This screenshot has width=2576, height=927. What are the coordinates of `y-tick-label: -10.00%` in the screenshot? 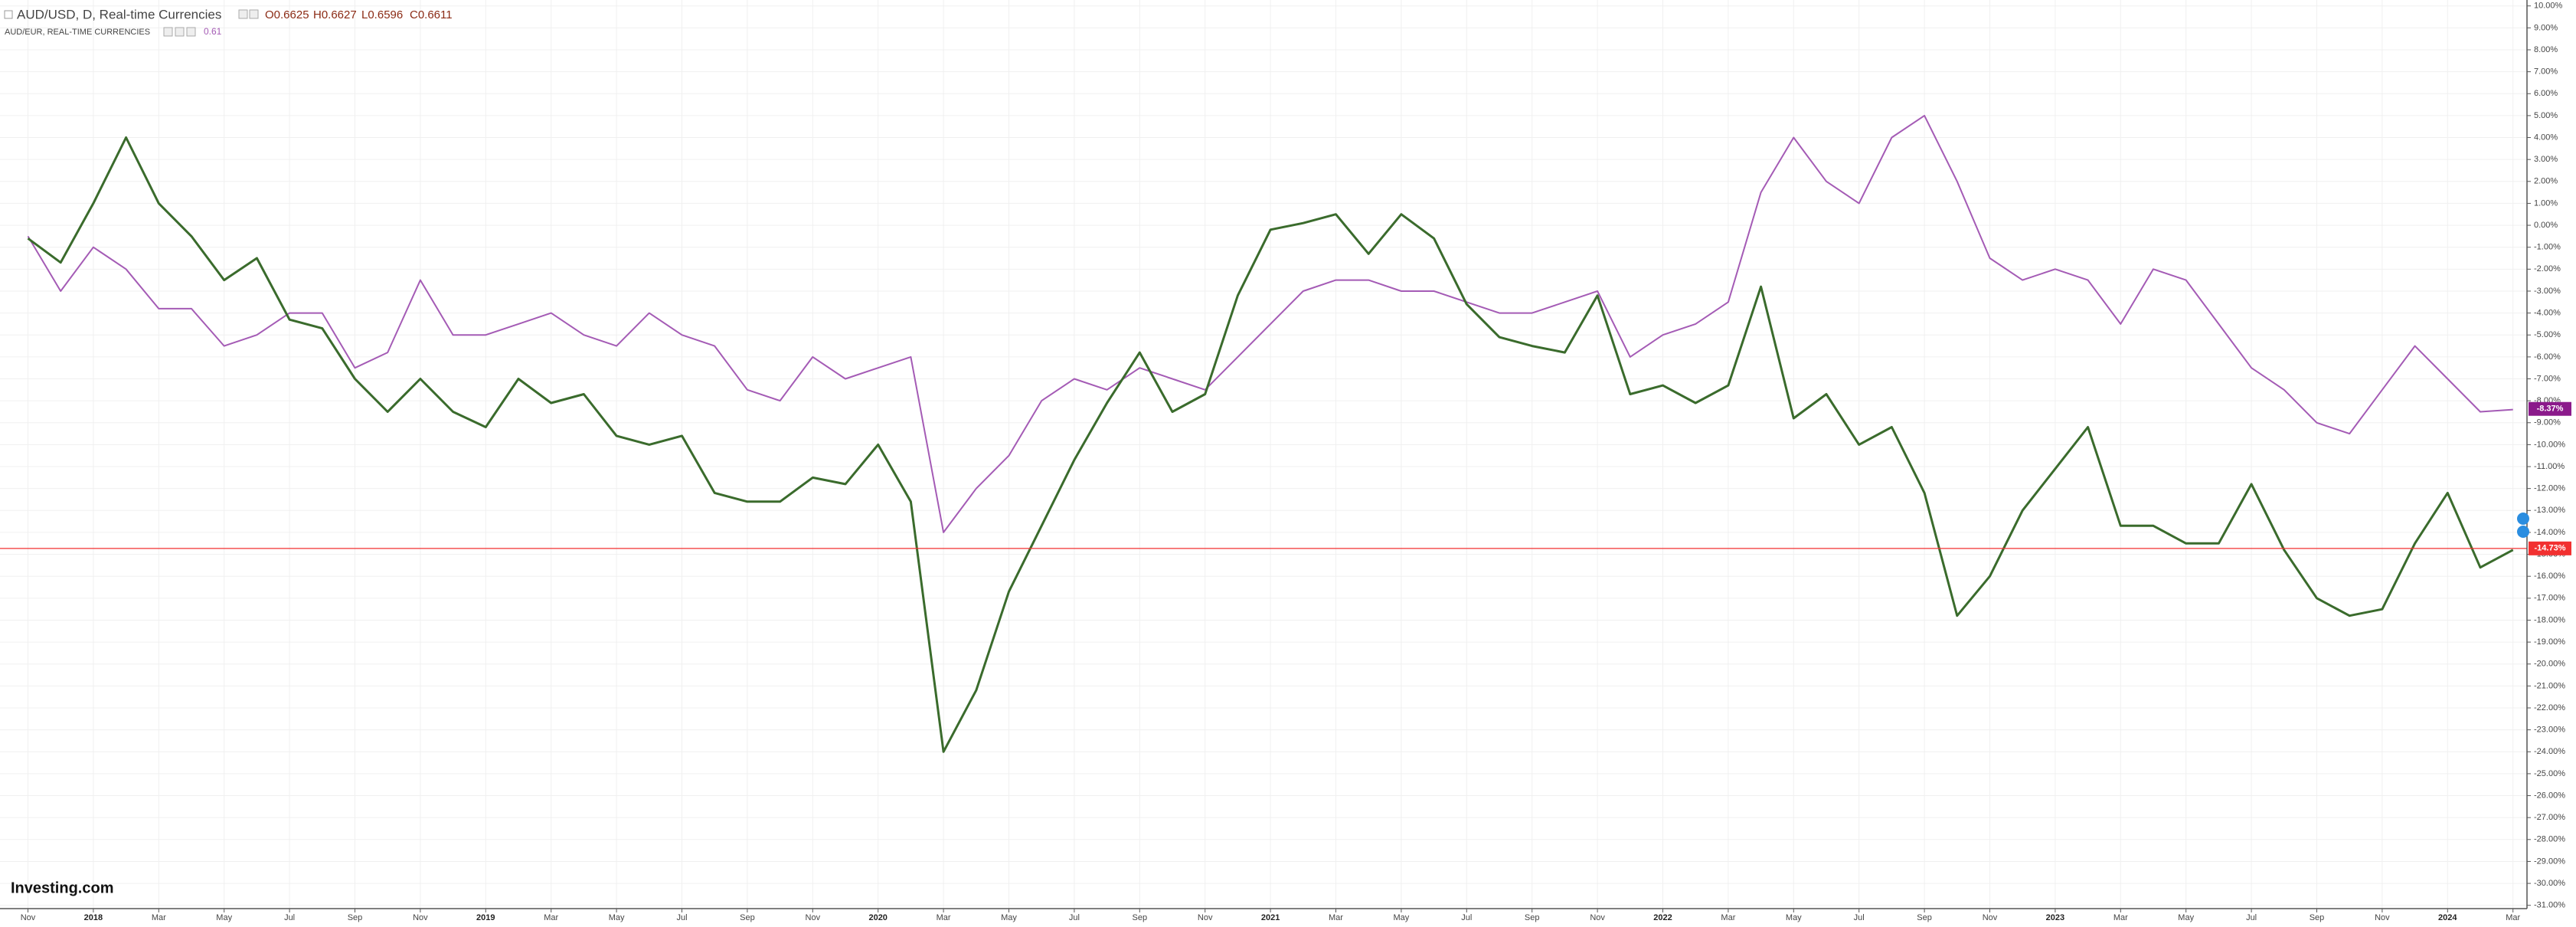 It's located at (2549, 444).